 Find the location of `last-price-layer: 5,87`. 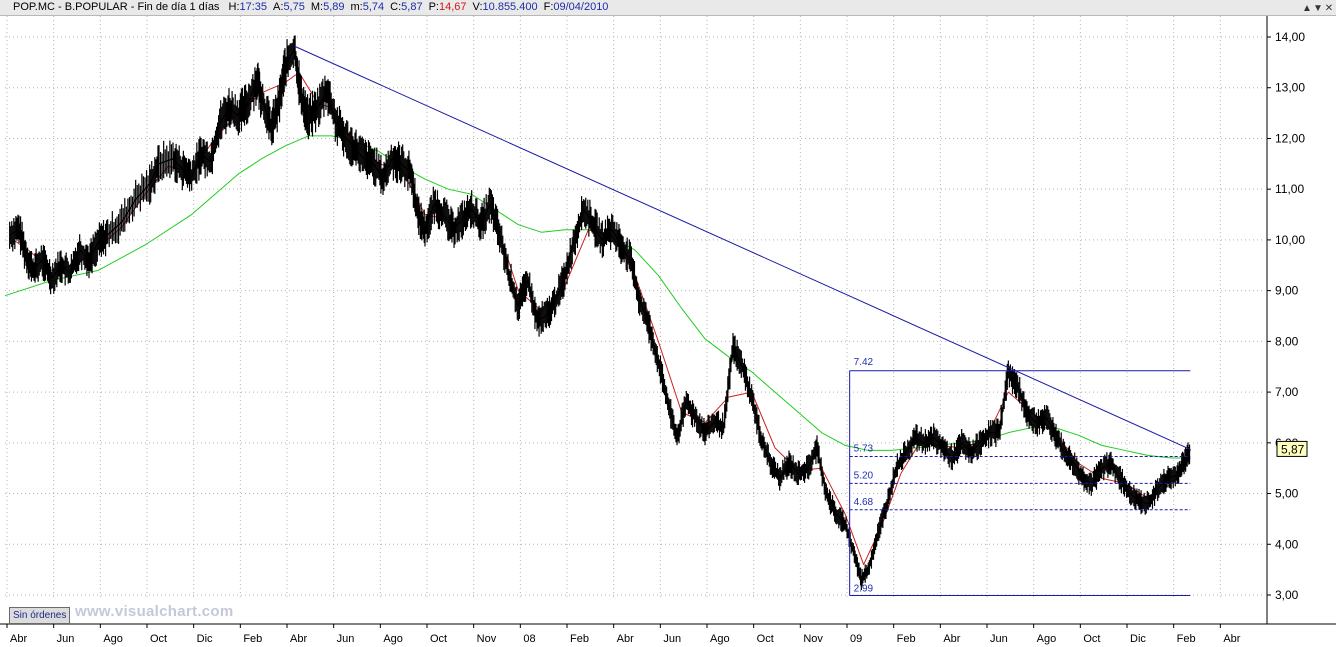

last-price-layer: 5,87 is located at coordinates (1292, 448).